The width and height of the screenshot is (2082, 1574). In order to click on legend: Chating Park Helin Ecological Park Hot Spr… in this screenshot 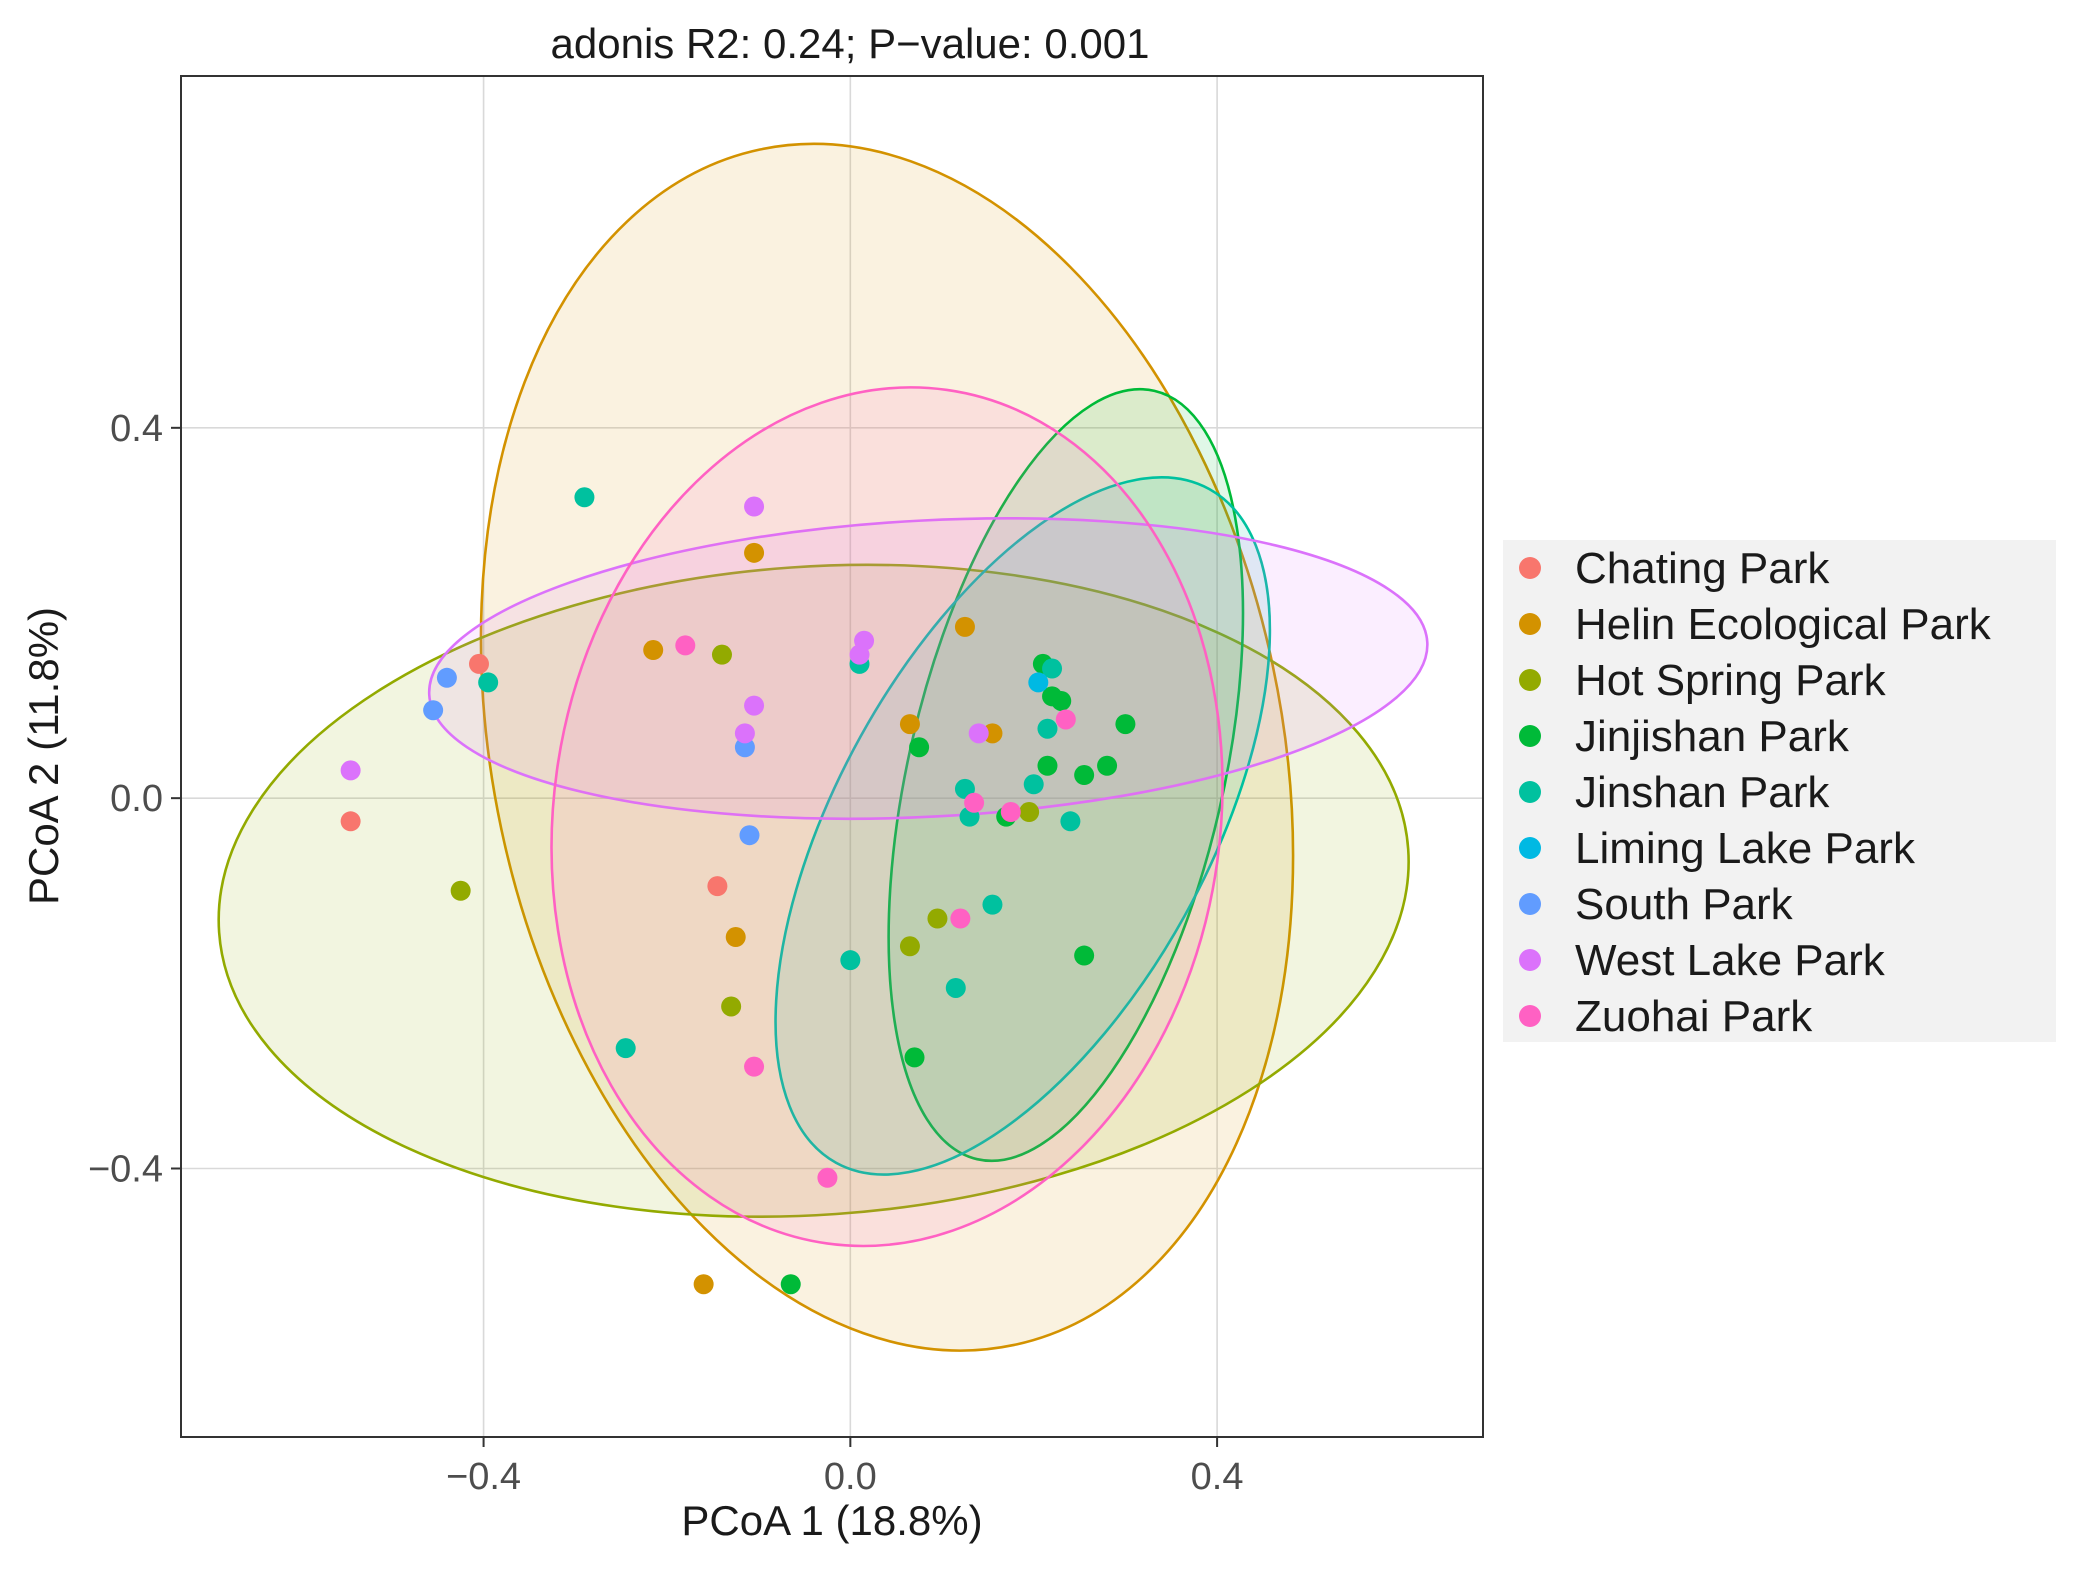, I will do `click(1779, 791)`.